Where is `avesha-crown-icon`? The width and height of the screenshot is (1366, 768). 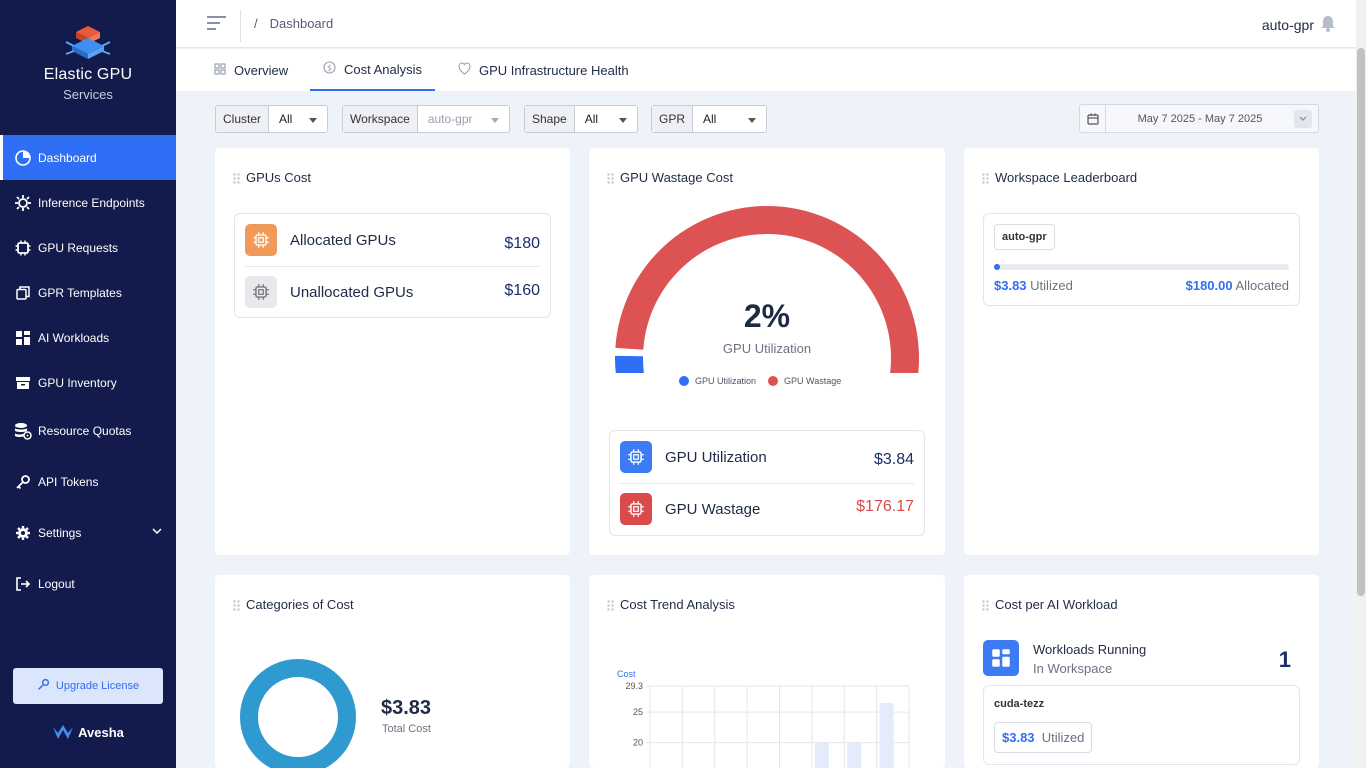 avesha-crown-icon is located at coordinates (63, 732).